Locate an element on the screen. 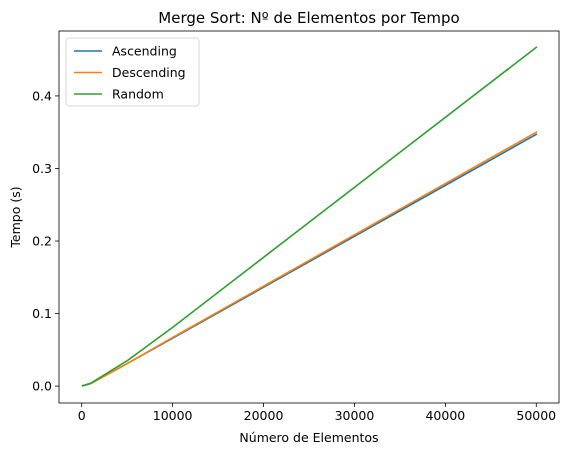 This screenshot has width=567, height=455. y-tick-label: 0.1 is located at coordinates (42, 313).